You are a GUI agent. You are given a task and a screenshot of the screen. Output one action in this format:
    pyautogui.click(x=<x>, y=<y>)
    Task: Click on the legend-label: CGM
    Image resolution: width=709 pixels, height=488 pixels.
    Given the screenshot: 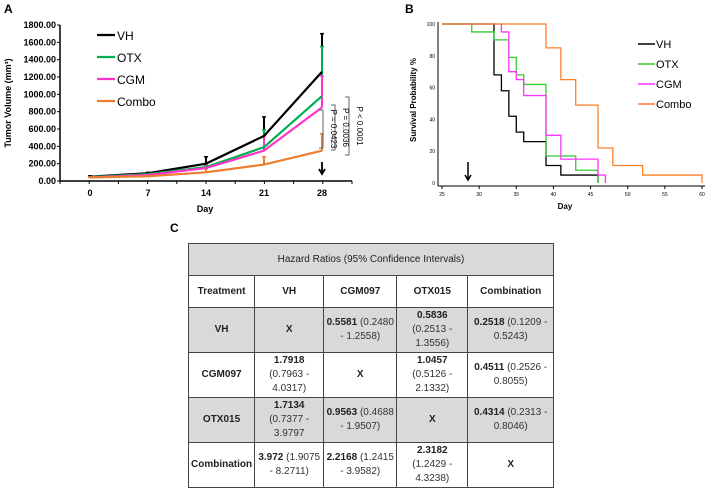 What is the action you would take?
    pyautogui.click(x=669, y=85)
    